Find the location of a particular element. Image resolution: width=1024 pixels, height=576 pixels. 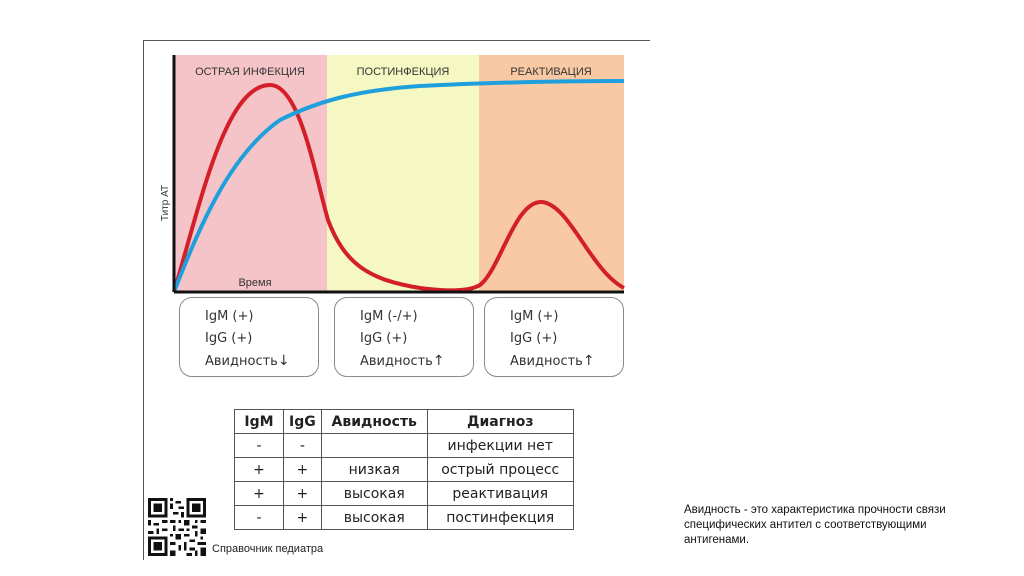

phase-label-reactivation: РЕАКТИВАЦИЯ is located at coordinates (550, 72).